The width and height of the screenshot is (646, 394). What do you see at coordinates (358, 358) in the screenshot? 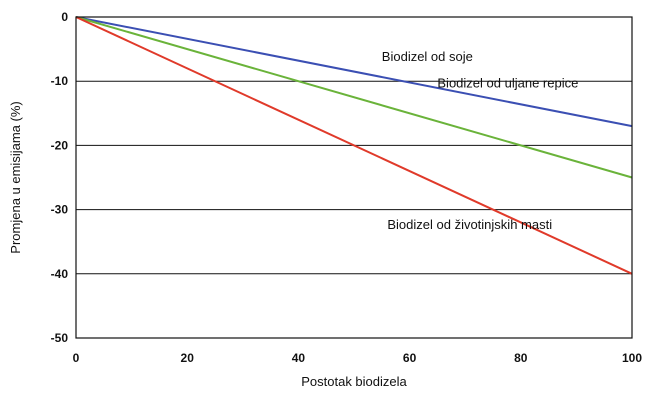
I see `x-tick-labels: 0 20 40 60 80 100` at bounding box center [358, 358].